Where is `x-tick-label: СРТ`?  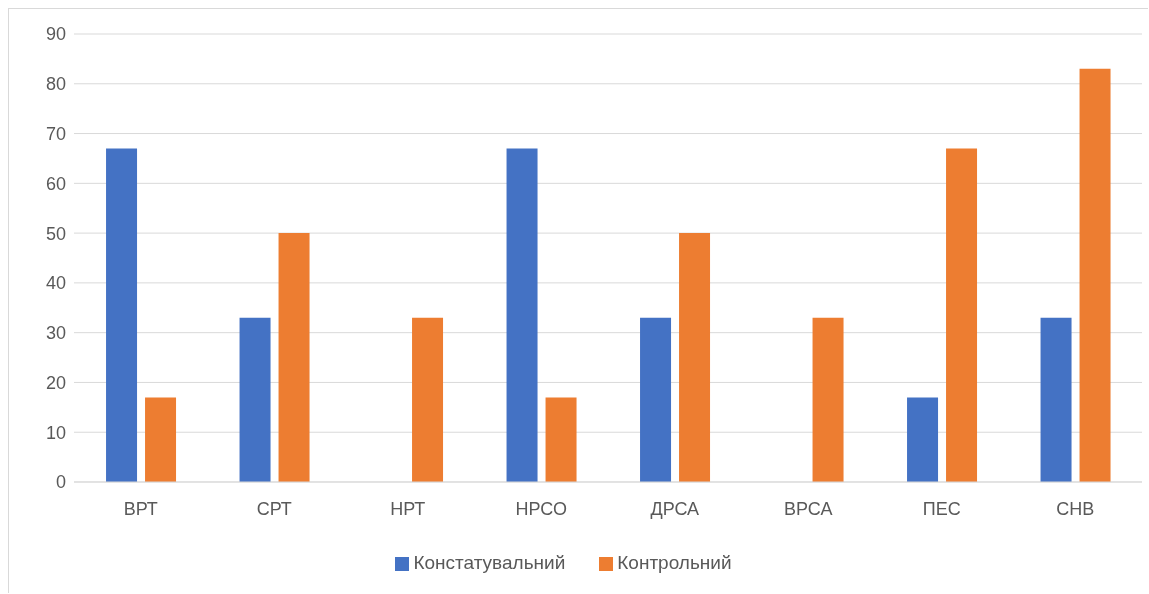 x-tick-label: СРТ is located at coordinates (274, 508).